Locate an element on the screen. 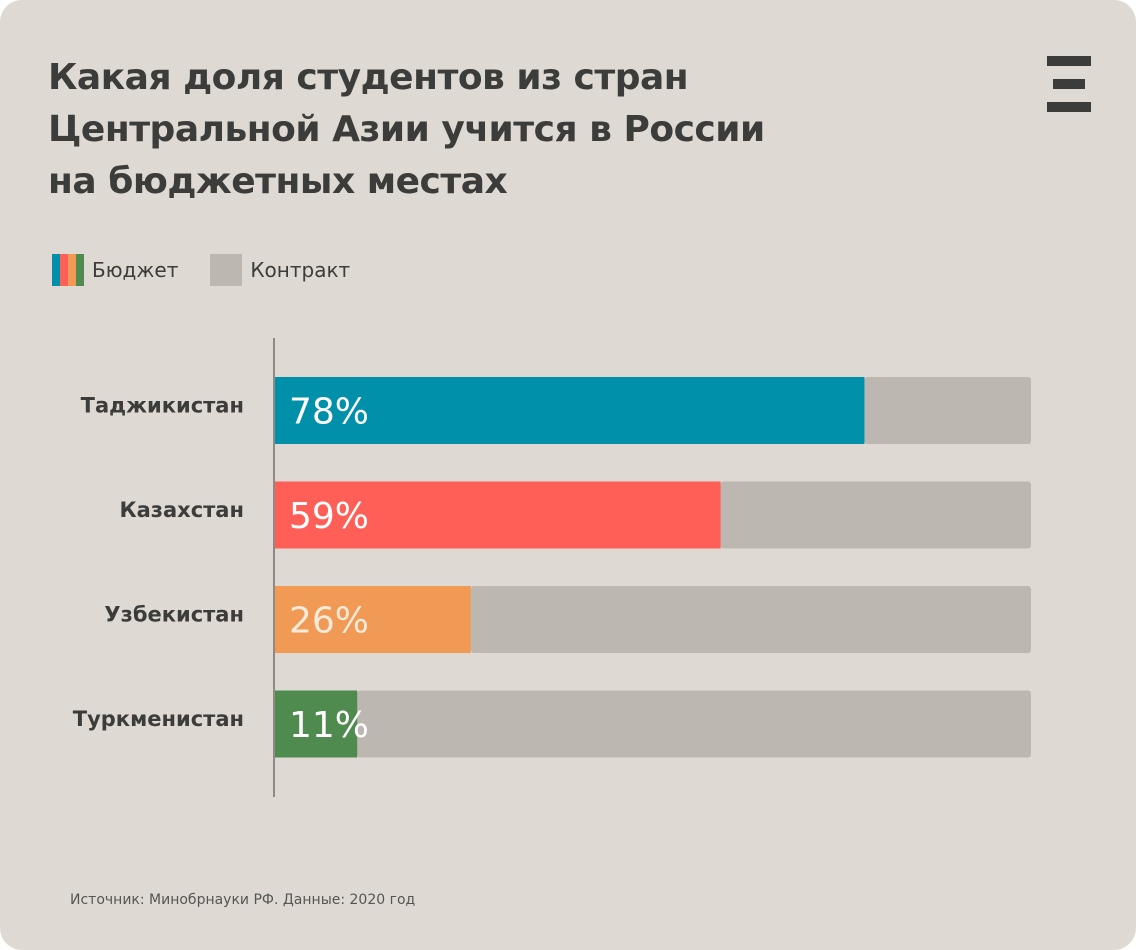  category-label: Таджикистан is located at coordinates (162, 406).